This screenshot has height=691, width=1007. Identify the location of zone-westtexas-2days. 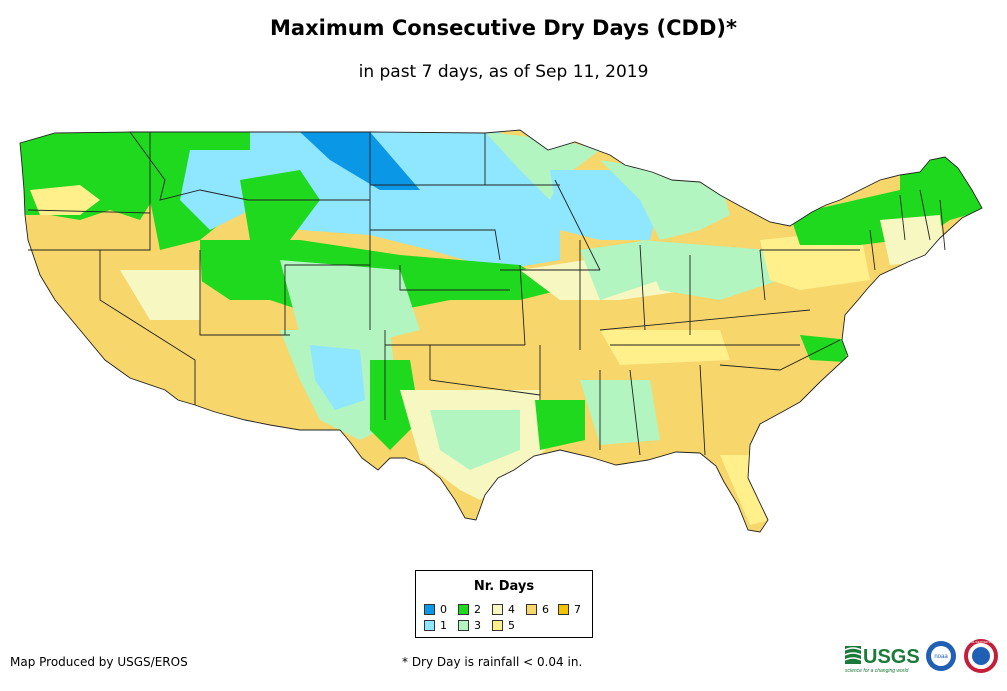
(395, 405).